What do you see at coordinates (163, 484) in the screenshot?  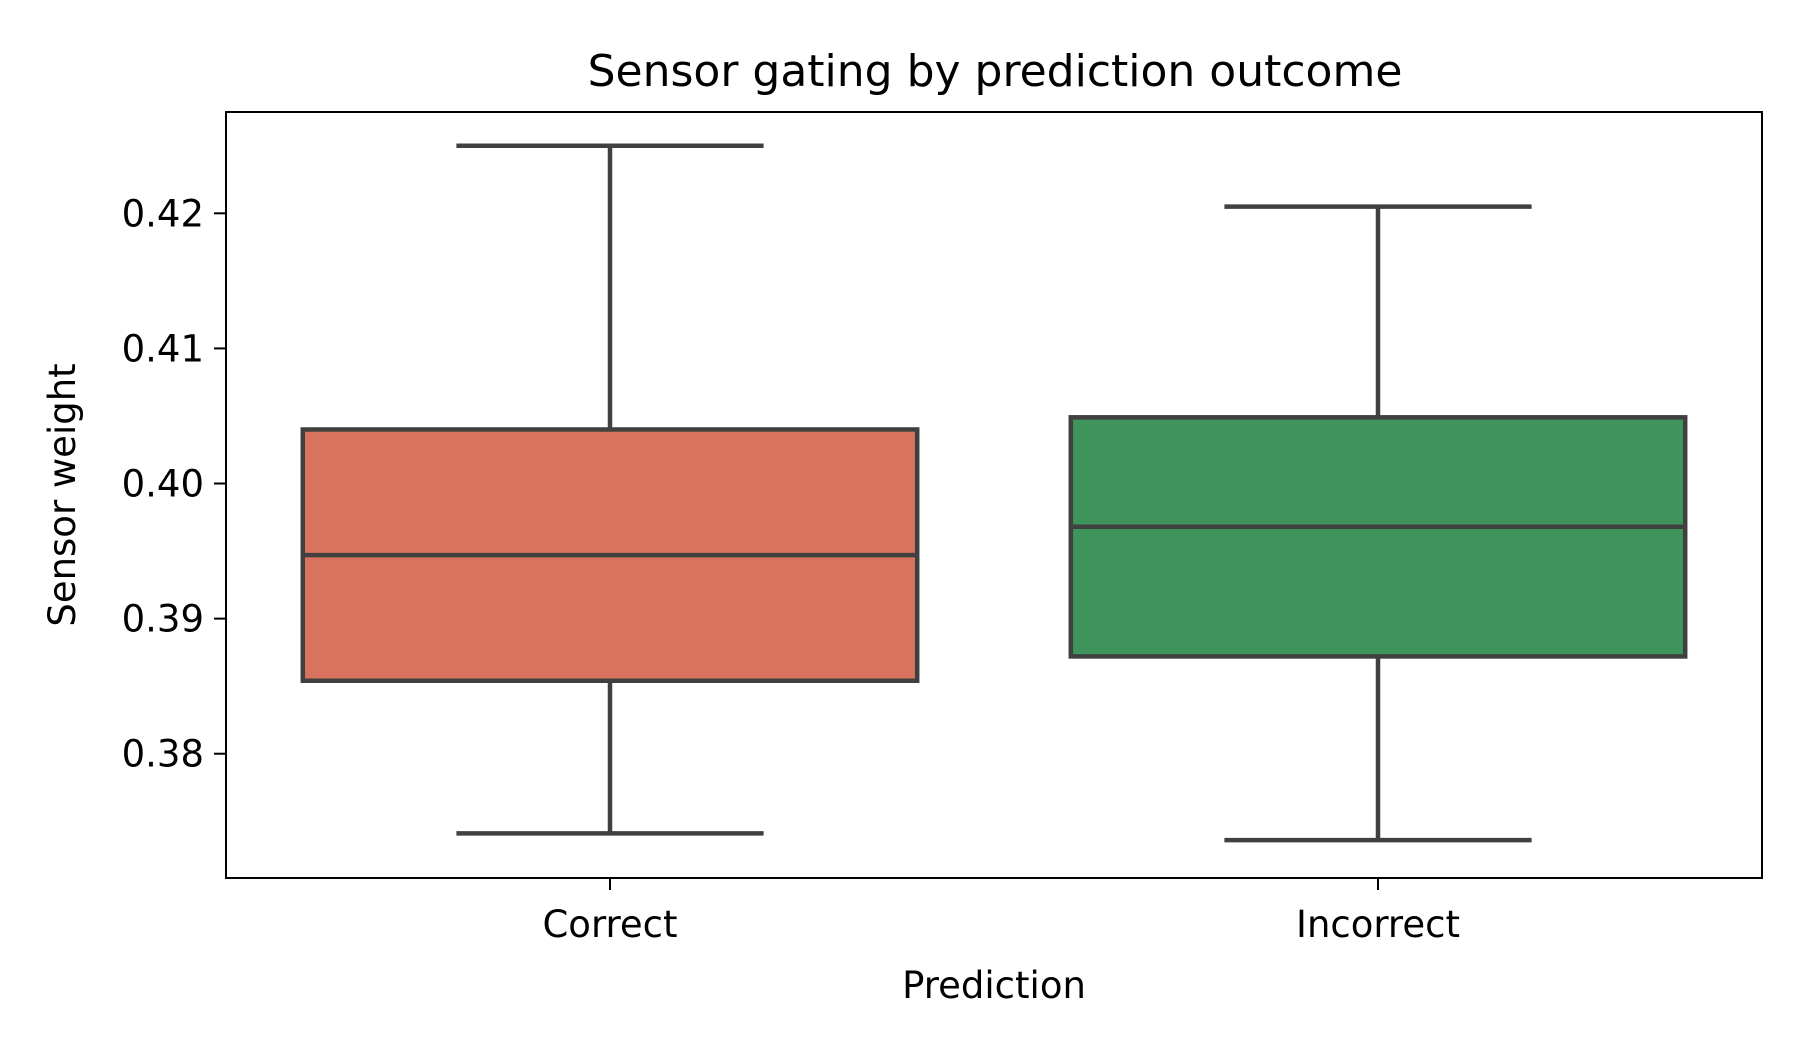 I see `y-tick-label: 0.40` at bounding box center [163, 484].